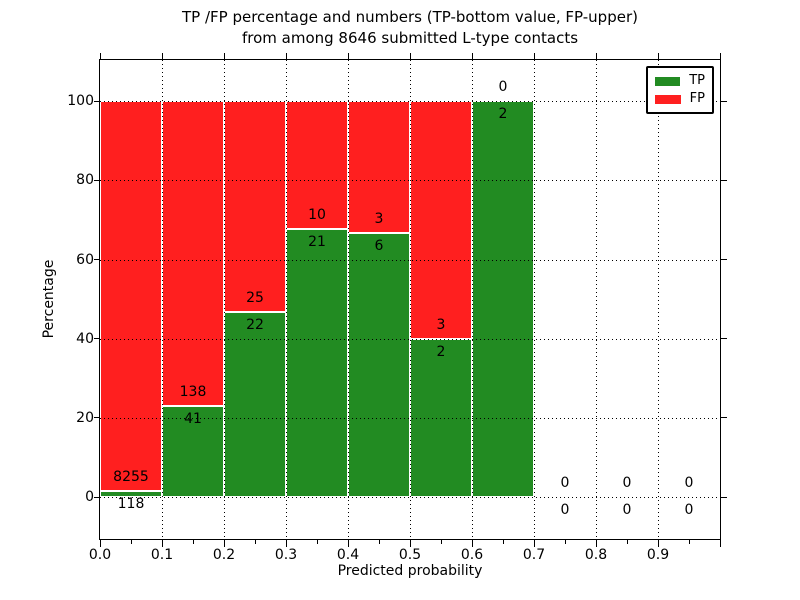 The image size is (800, 600). I want to click on bar-tp-count-label: 118, so click(131, 504).